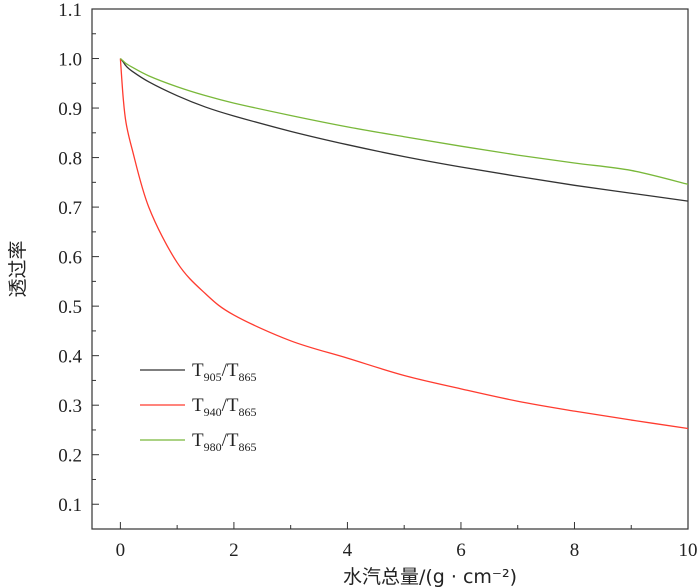 This screenshot has width=700, height=587. What do you see at coordinates (348, 550) in the screenshot?
I see `x-tick-label: 4` at bounding box center [348, 550].